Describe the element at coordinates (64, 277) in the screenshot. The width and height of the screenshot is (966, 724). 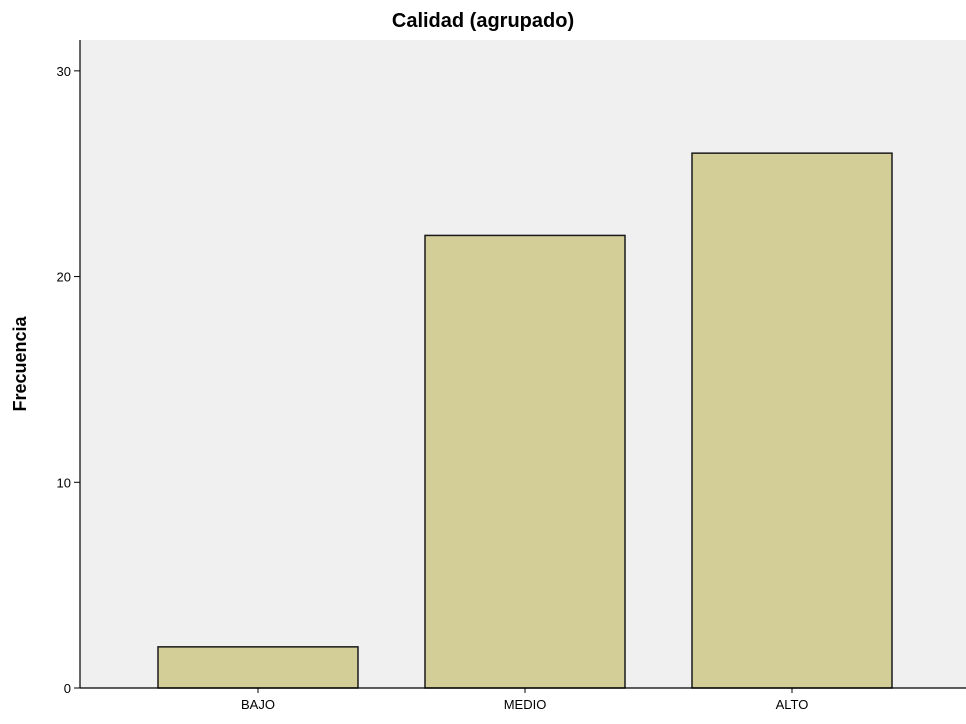
I see `y-tick-label: 20` at that location.